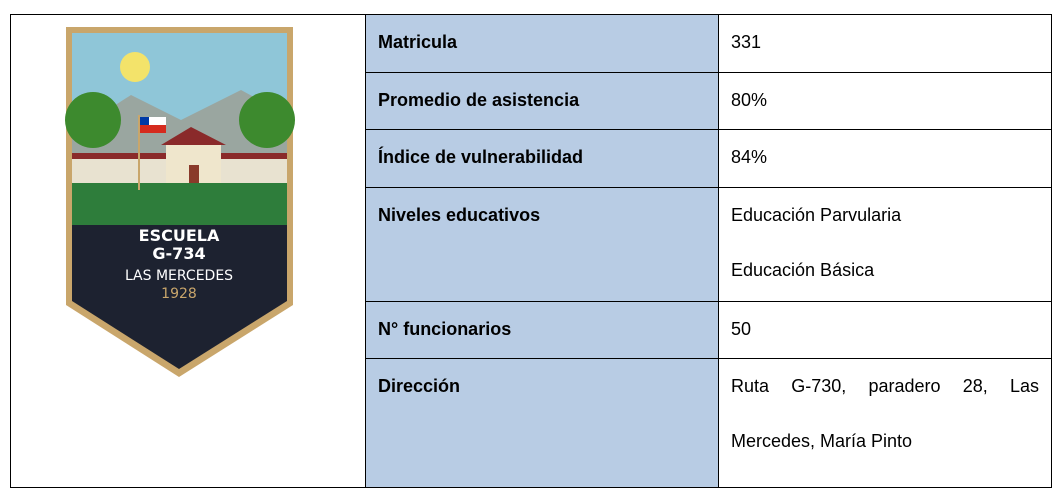 This screenshot has height=488, width=1060. What do you see at coordinates (542, 244) in the screenshot?
I see `row-label: Niveles educativos` at bounding box center [542, 244].